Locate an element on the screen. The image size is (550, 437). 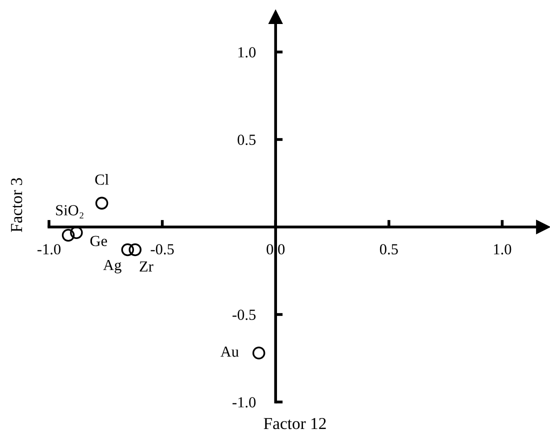
annotation: SiO₂ is located at coordinates (70, 211).